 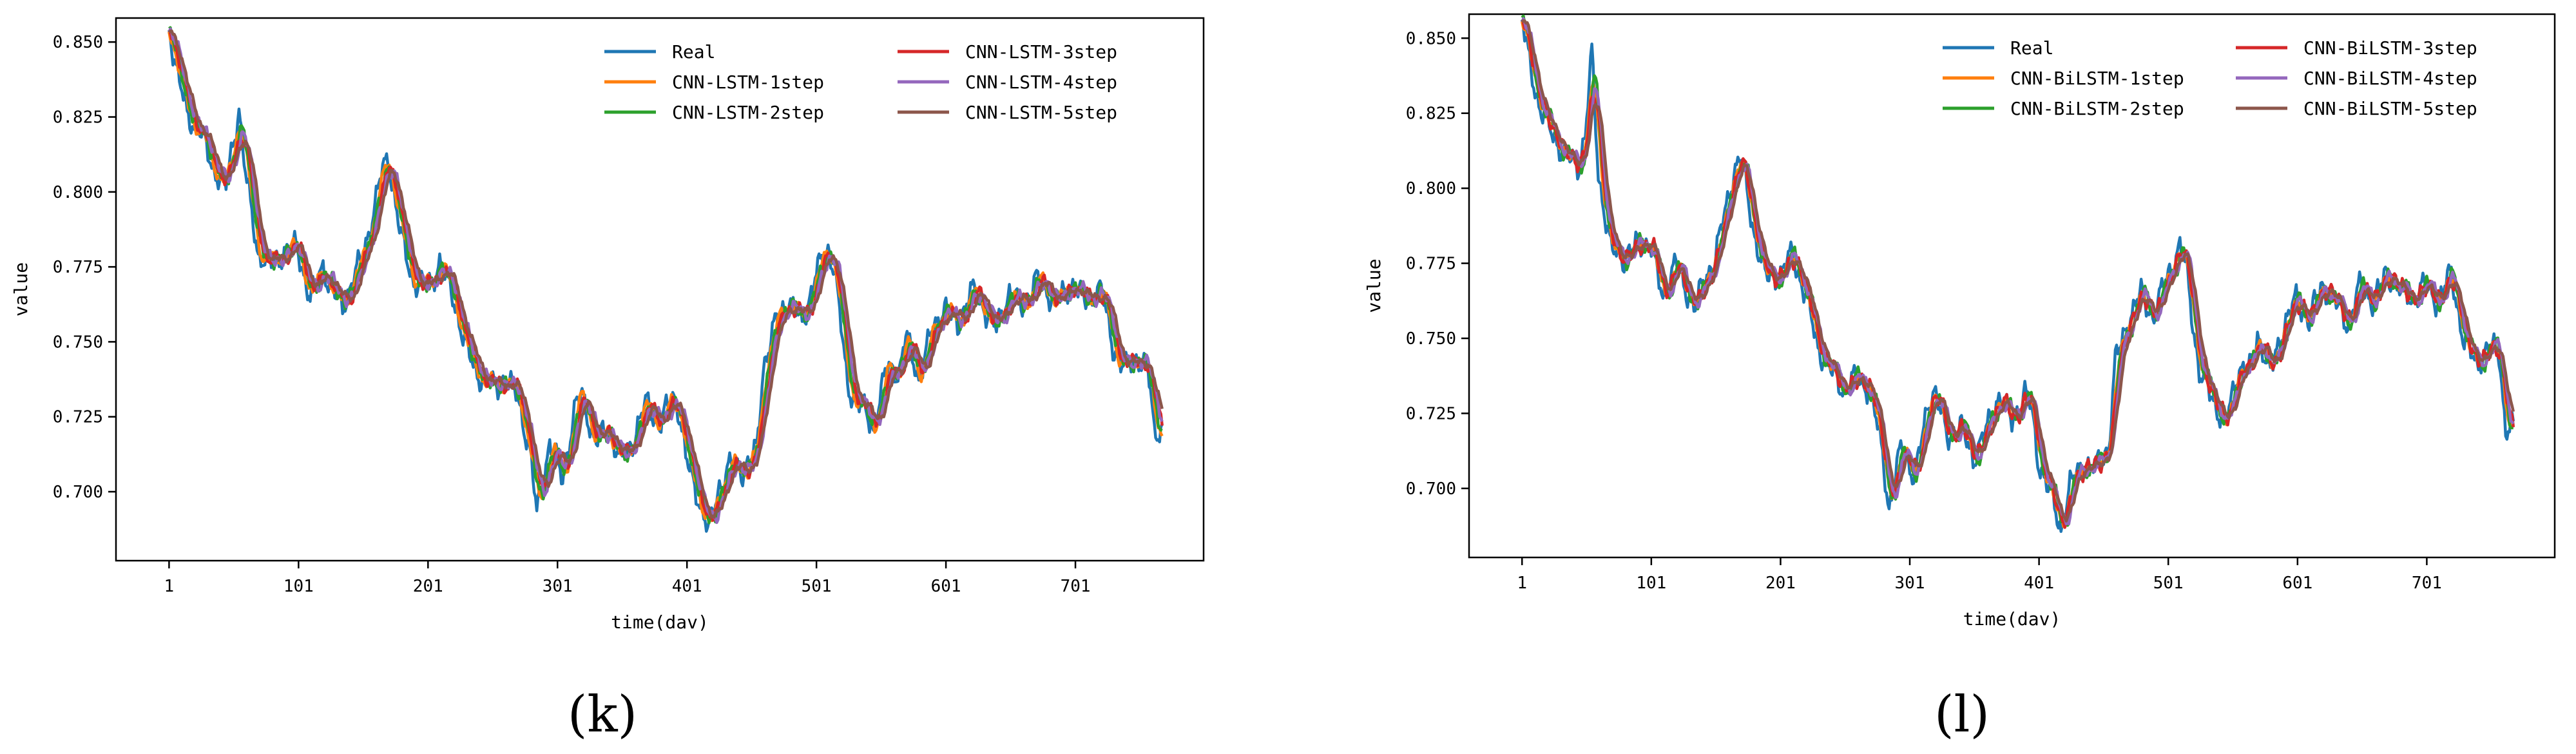 What do you see at coordinates (2097, 108) in the screenshot?
I see `legend-label: CNN-BiLSTM-2step` at bounding box center [2097, 108].